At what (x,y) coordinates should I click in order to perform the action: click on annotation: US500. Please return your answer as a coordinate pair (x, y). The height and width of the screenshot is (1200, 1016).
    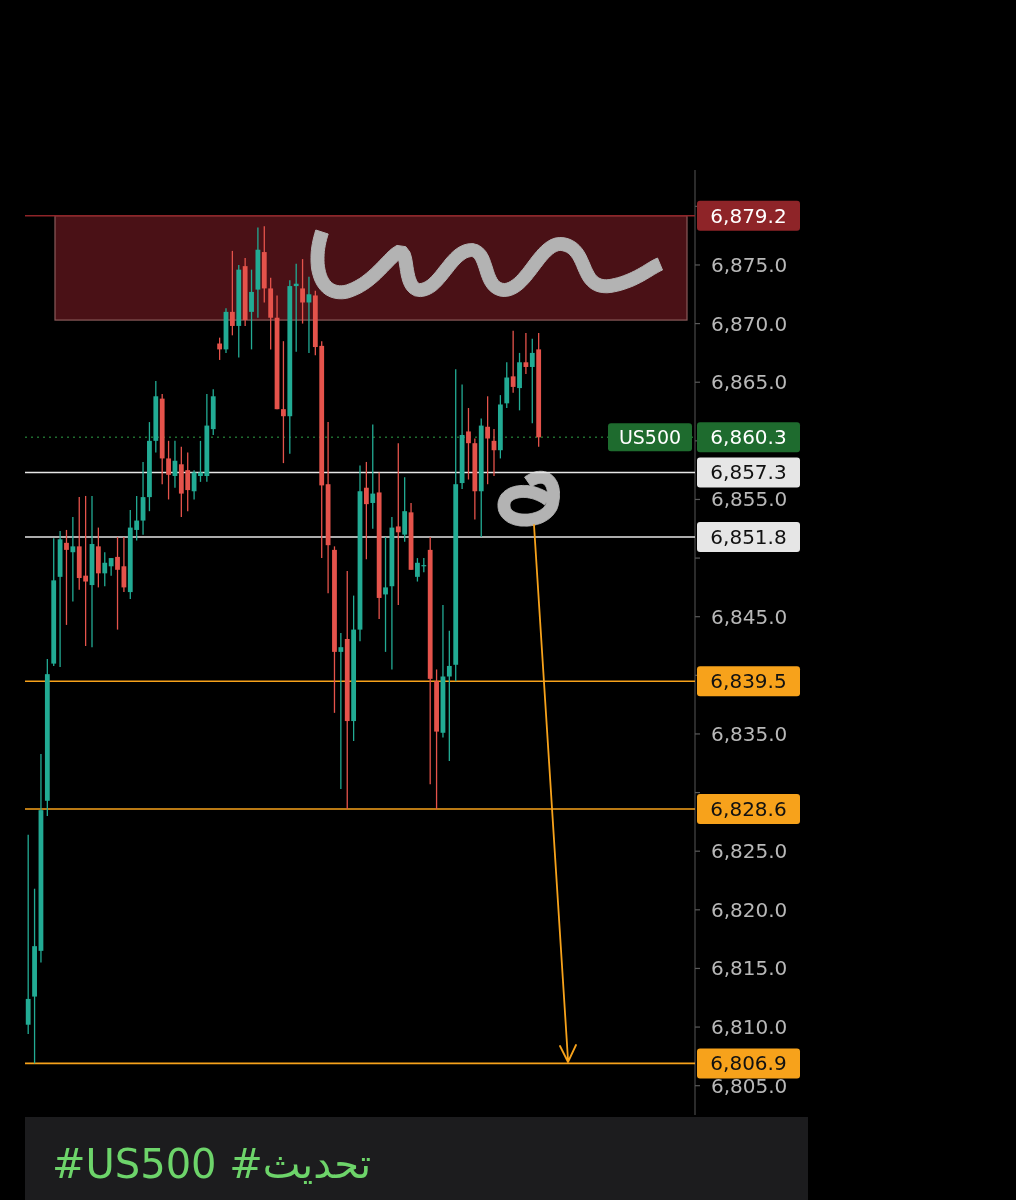
    Looking at the image, I should click on (650, 437).